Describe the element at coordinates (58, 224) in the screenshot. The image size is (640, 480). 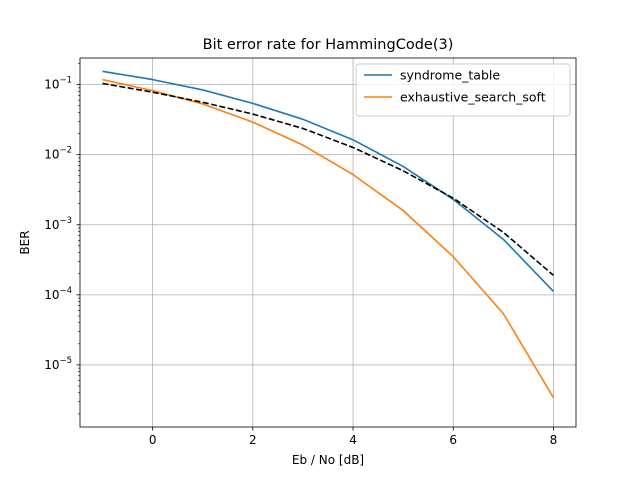
I see `y-tick-label: 10⁻³` at that location.